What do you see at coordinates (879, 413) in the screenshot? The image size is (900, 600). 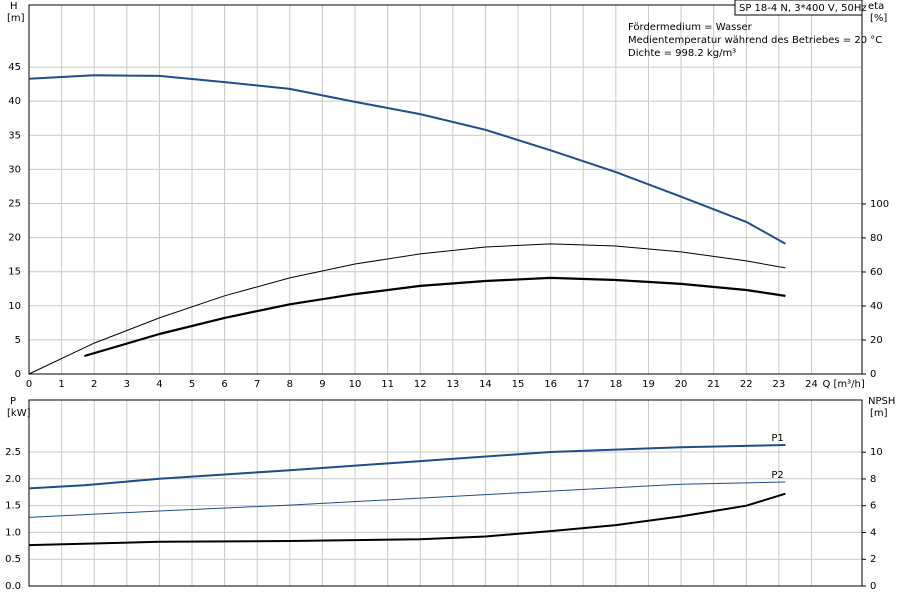 I see `y2-axis-unit: [m]` at bounding box center [879, 413].